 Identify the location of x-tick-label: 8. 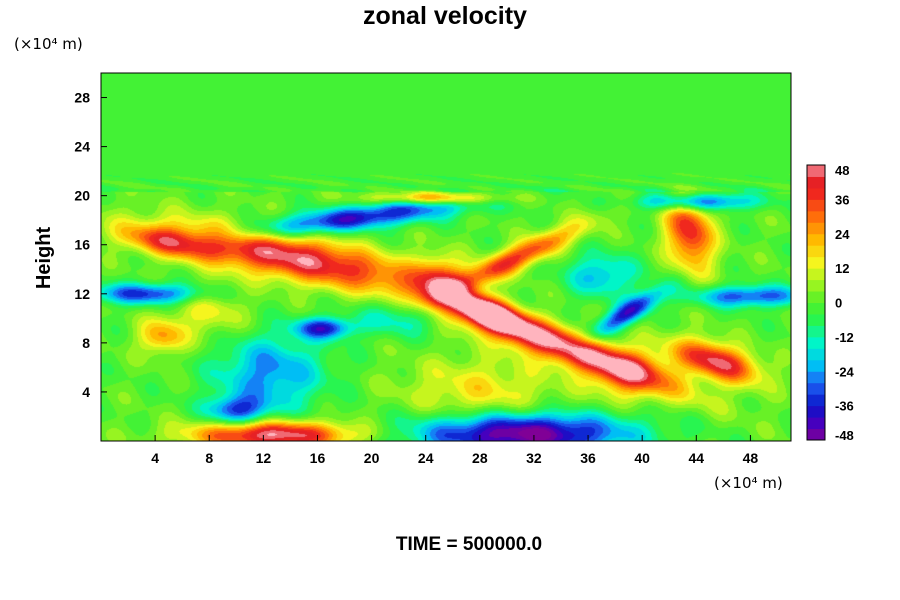
(209, 458).